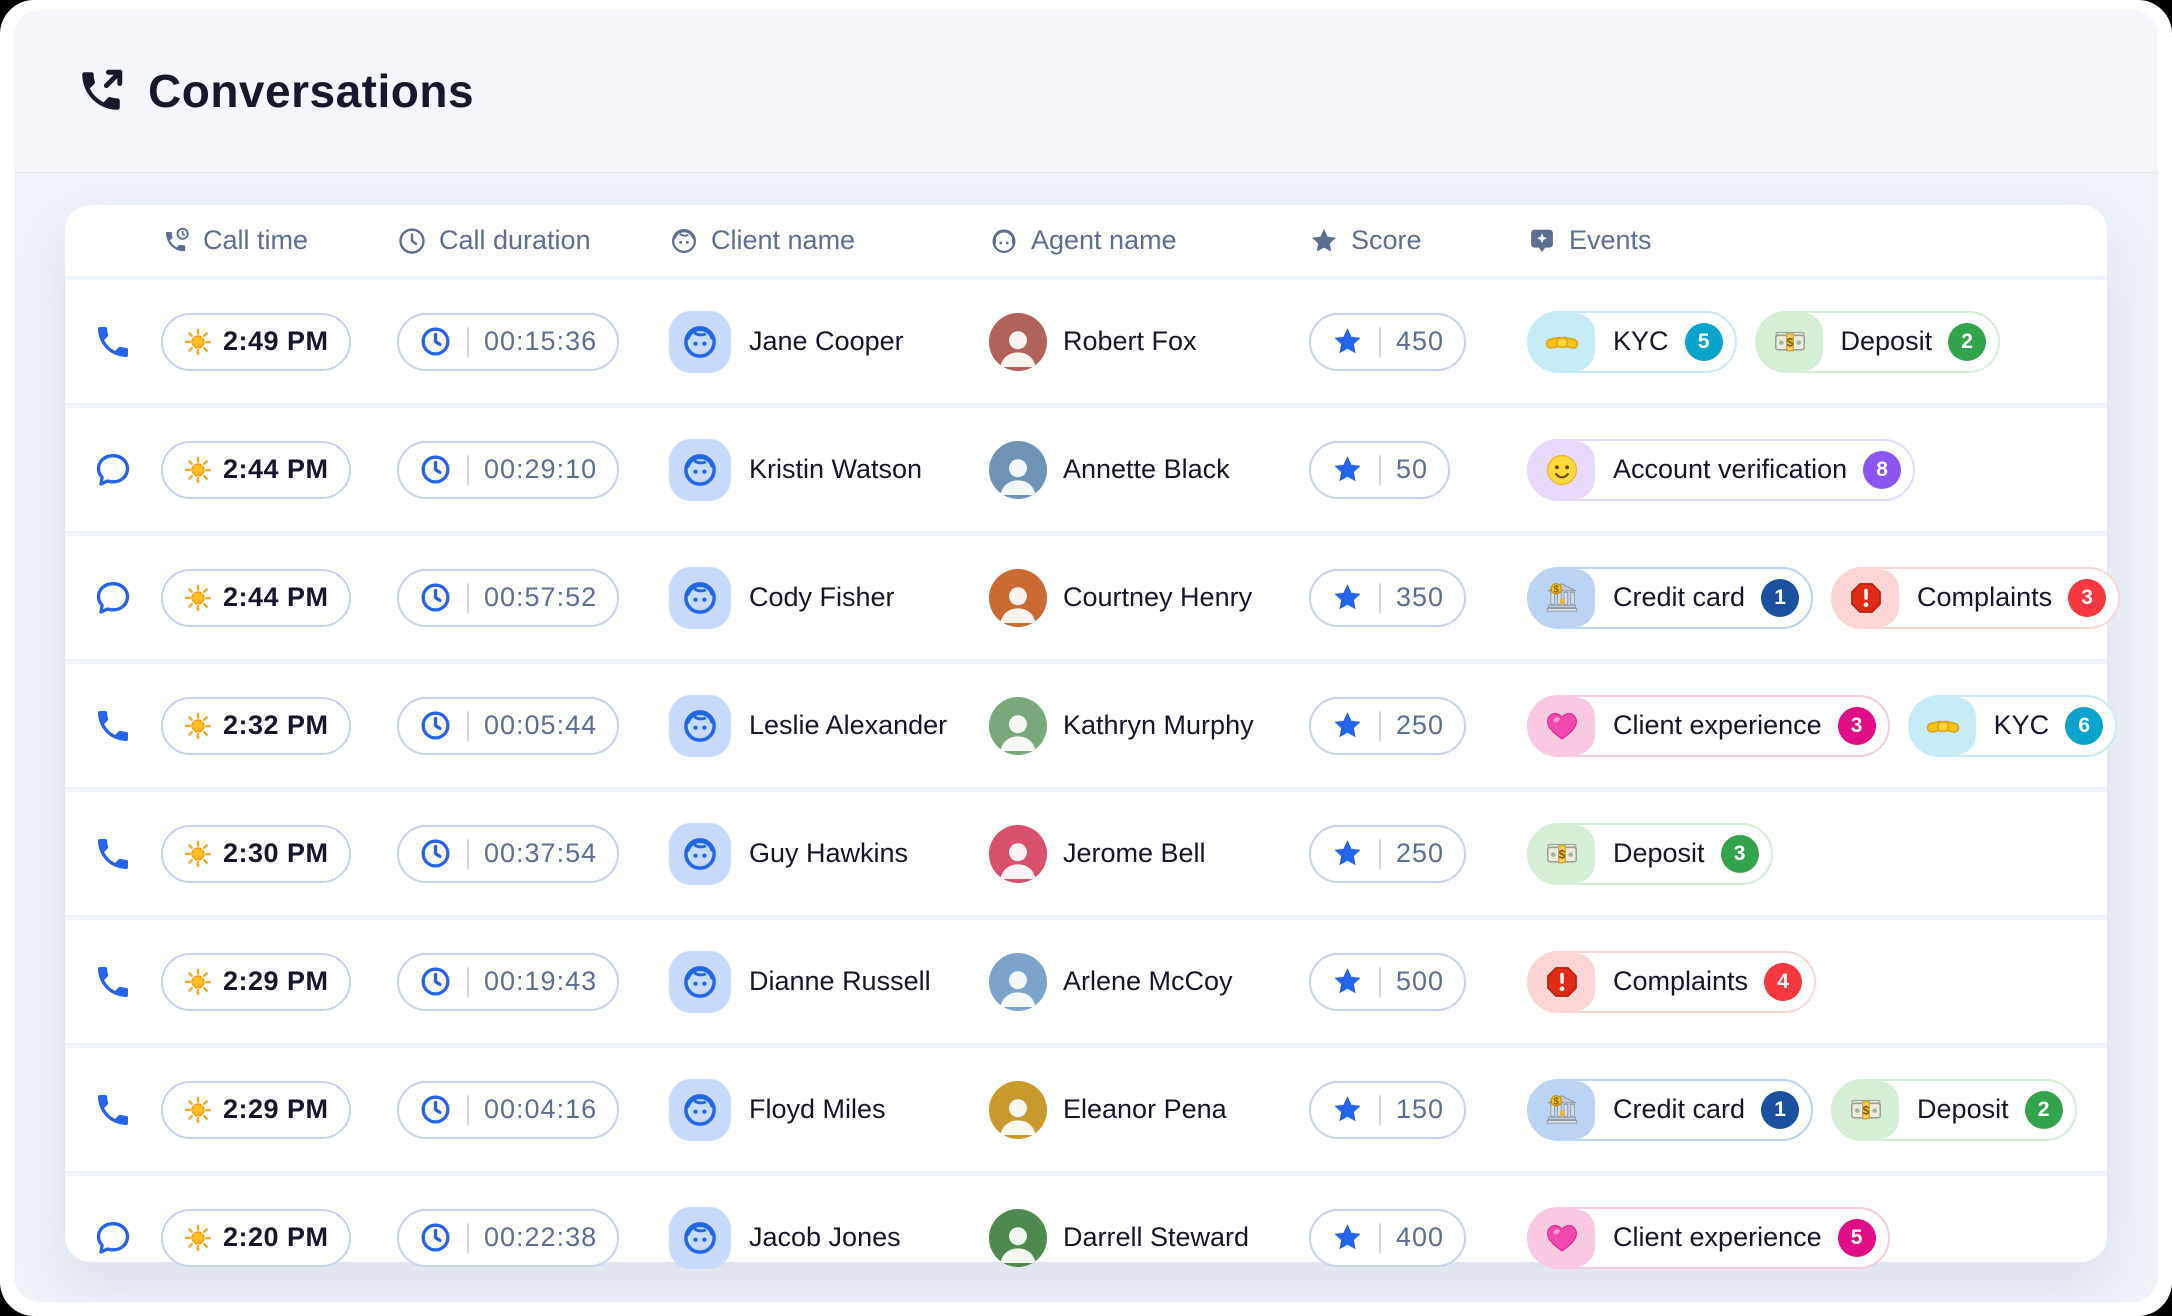  Describe the element at coordinates (1158, 597) in the screenshot. I see `agent-name: Courtney Henry` at that location.